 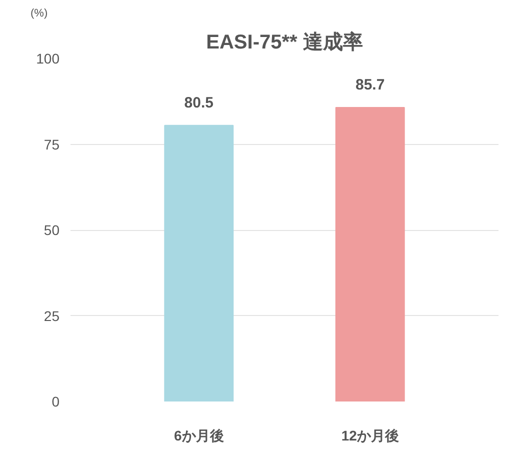 What do you see at coordinates (284, 42) in the screenshot?
I see `chart-title: EASI-75** 達成率` at bounding box center [284, 42].